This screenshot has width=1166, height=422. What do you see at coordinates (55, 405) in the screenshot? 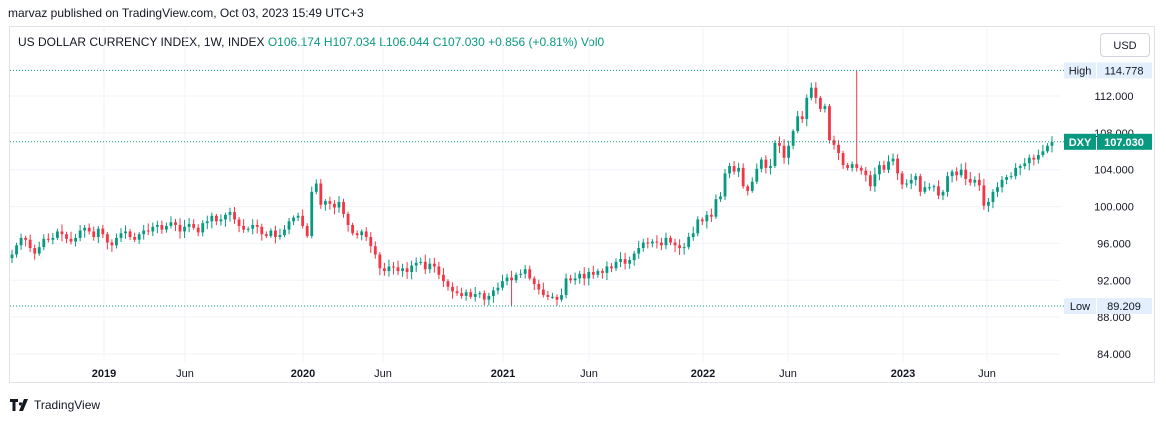
I see `tradingview-logo: TradingView` at bounding box center [55, 405].